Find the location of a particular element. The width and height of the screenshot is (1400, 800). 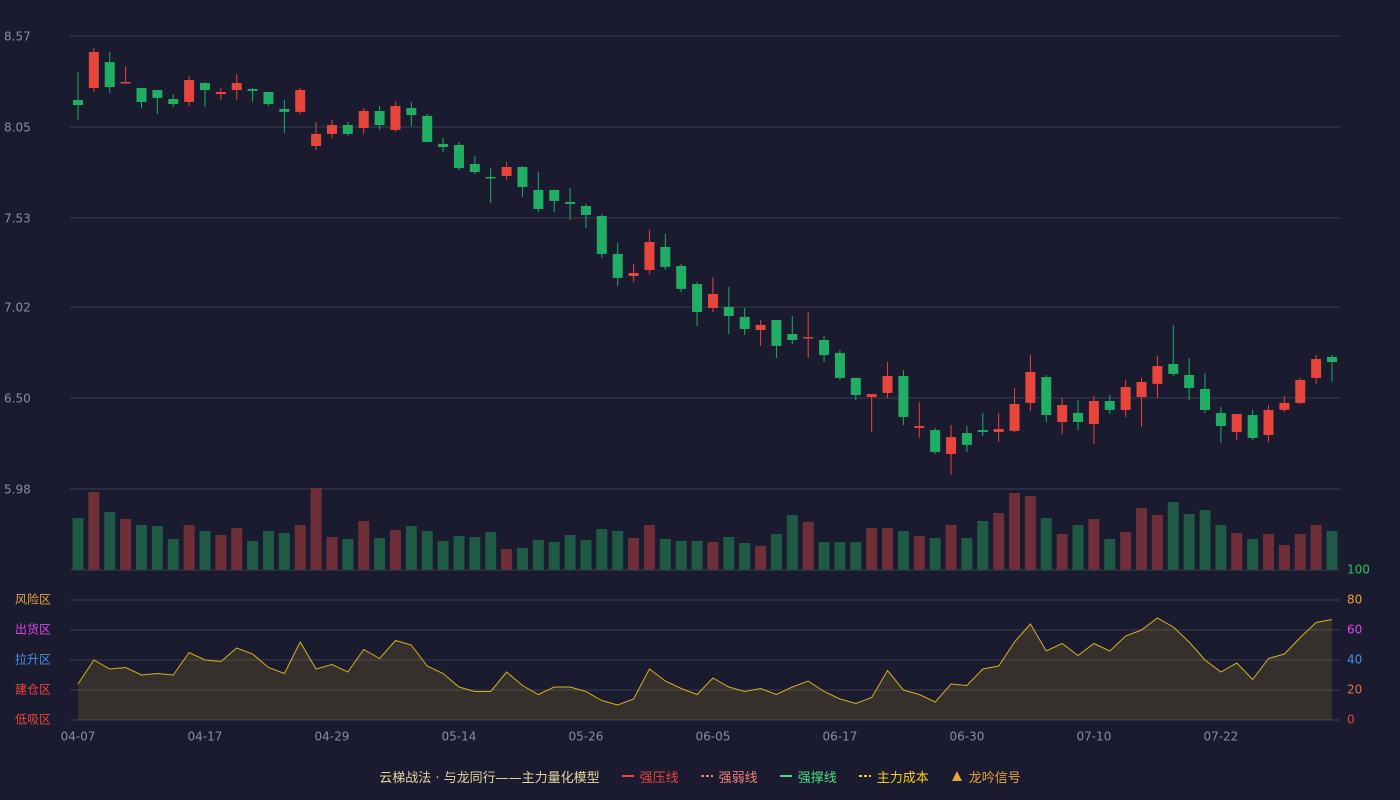

x-tick-label: 04-17 is located at coordinates (205, 737).